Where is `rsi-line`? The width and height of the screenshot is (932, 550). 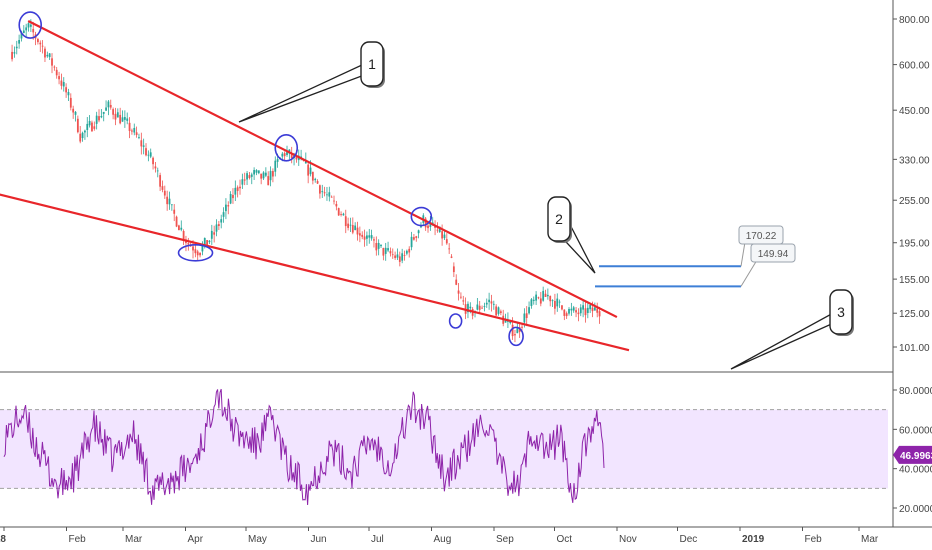 rsi-line is located at coordinates (304, 447).